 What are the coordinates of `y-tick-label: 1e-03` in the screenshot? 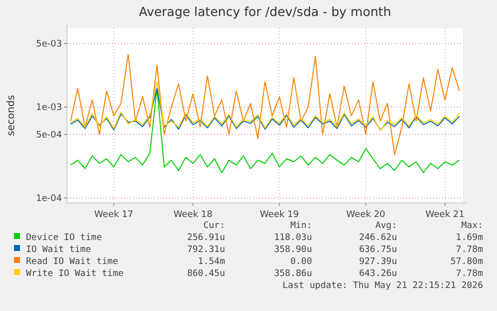 It's located at (49, 108).